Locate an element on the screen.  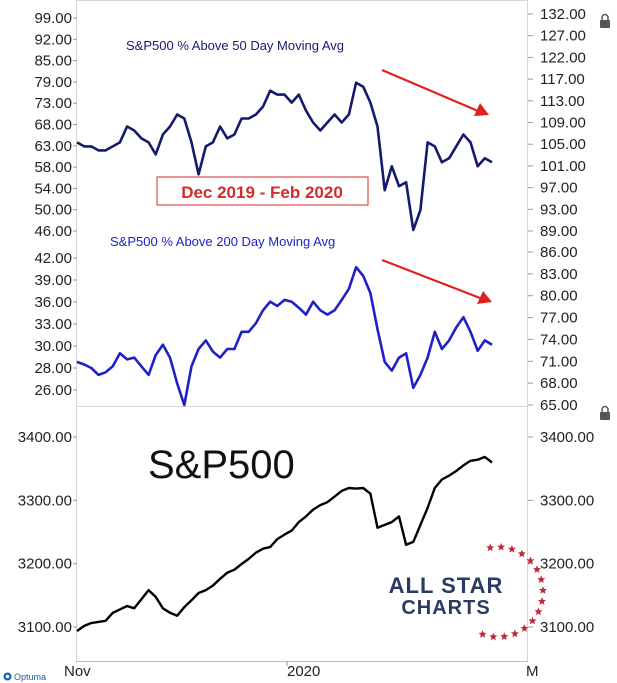
left-tick-label: 39.00 is located at coordinates (53, 280).